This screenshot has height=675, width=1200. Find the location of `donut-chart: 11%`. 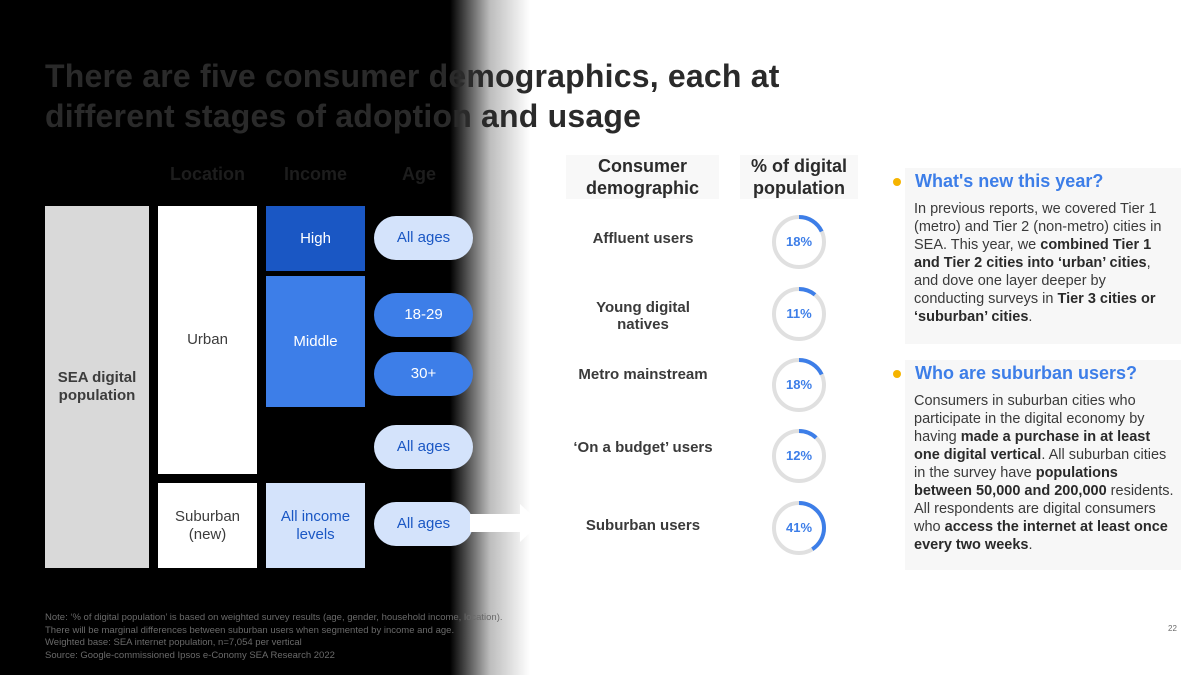

donut-chart: 11% is located at coordinates (799, 314).